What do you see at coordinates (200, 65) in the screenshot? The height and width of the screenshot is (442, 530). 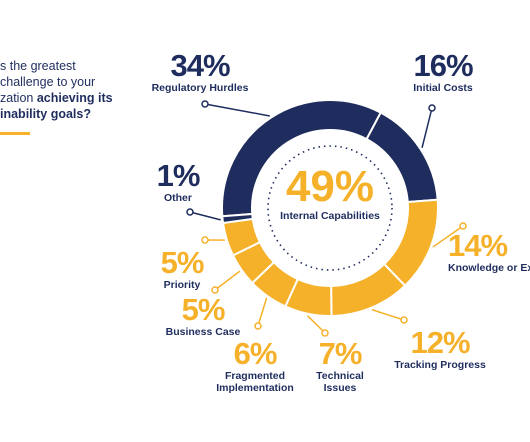 I see `value-label: 34%` at bounding box center [200, 65].